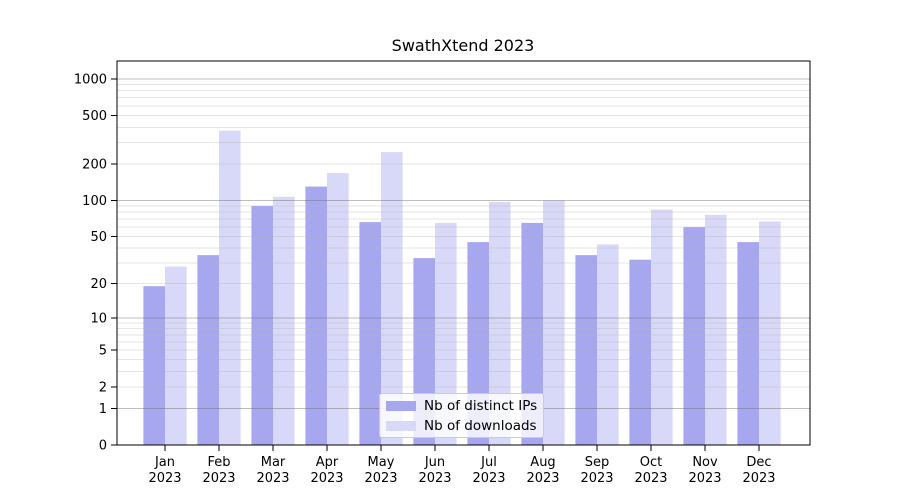 This screenshot has width=900, height=504. What do you see at coordinates (208, 350) in the screenshot?
I see `bar-feb-distinct-ips` at bounding box center [208, 350].